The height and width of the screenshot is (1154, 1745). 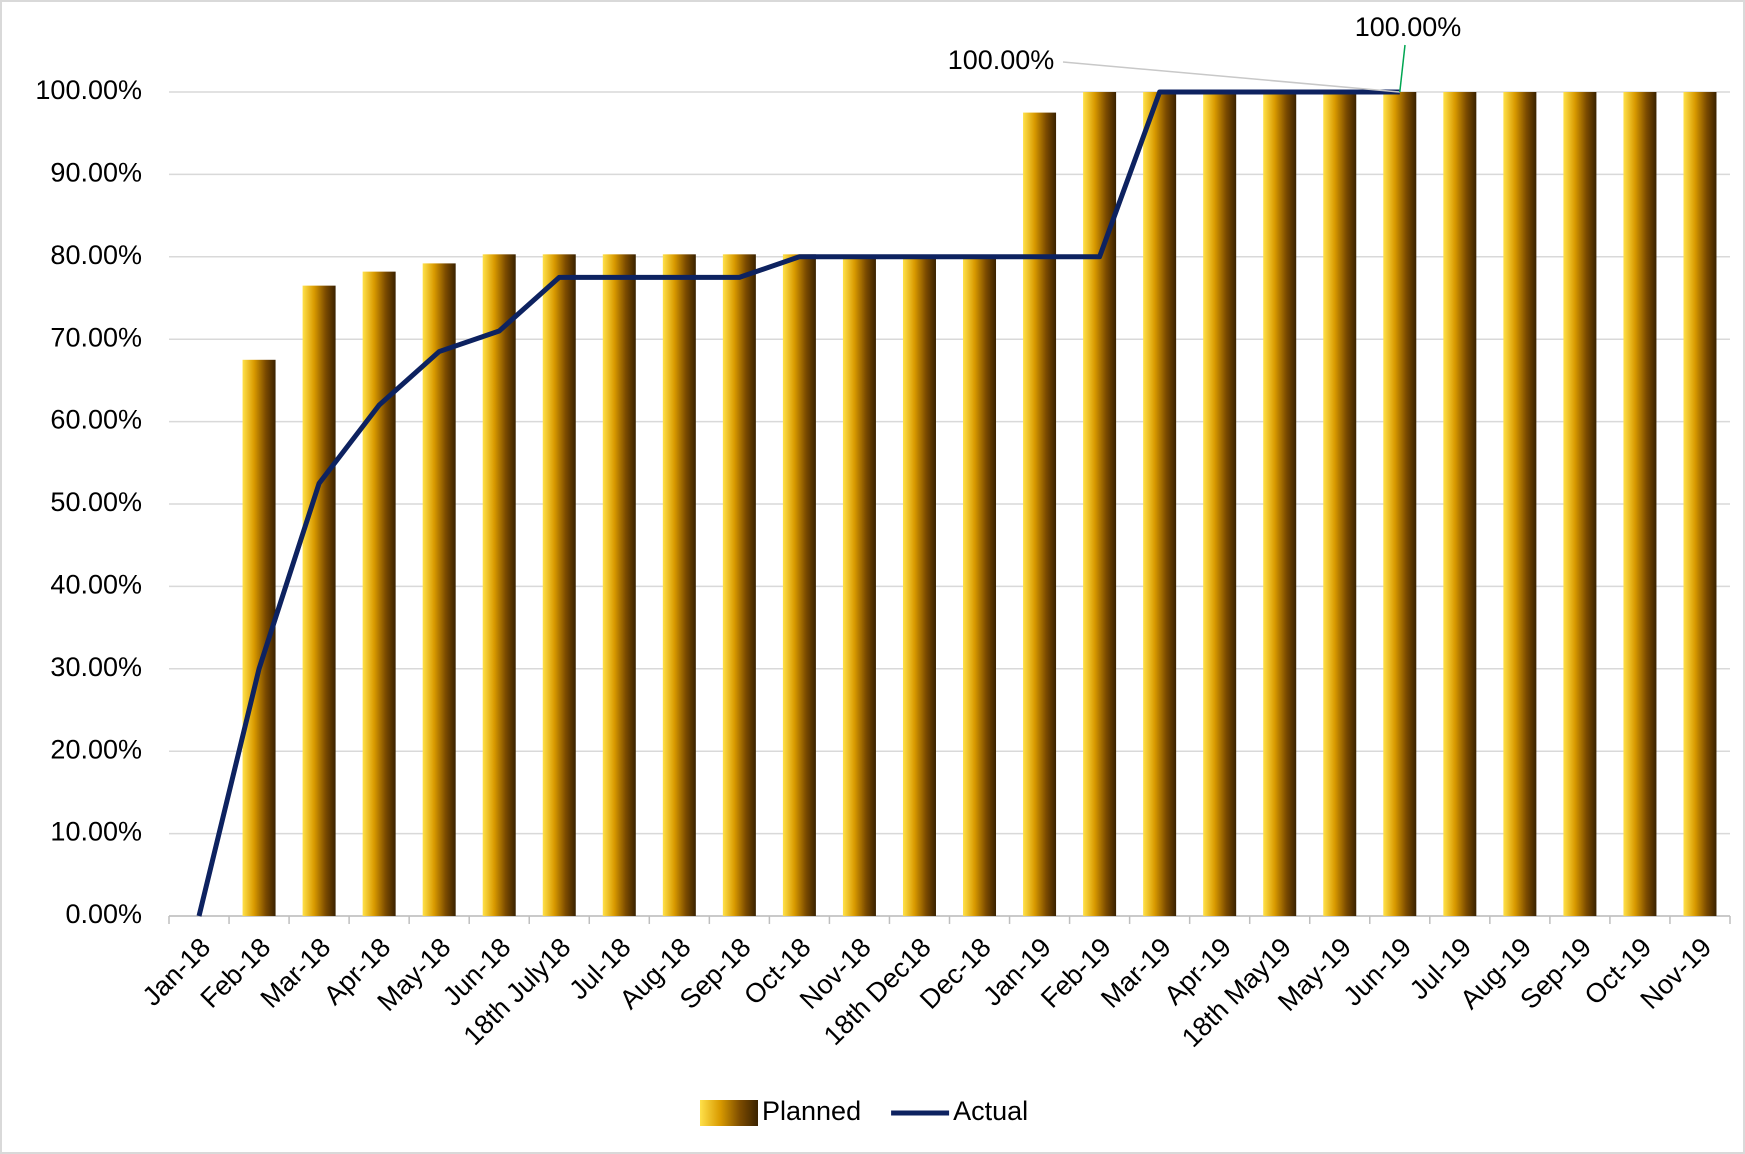 I want to click on y-tick-label: 100.00%, so click(x=88, y=90).